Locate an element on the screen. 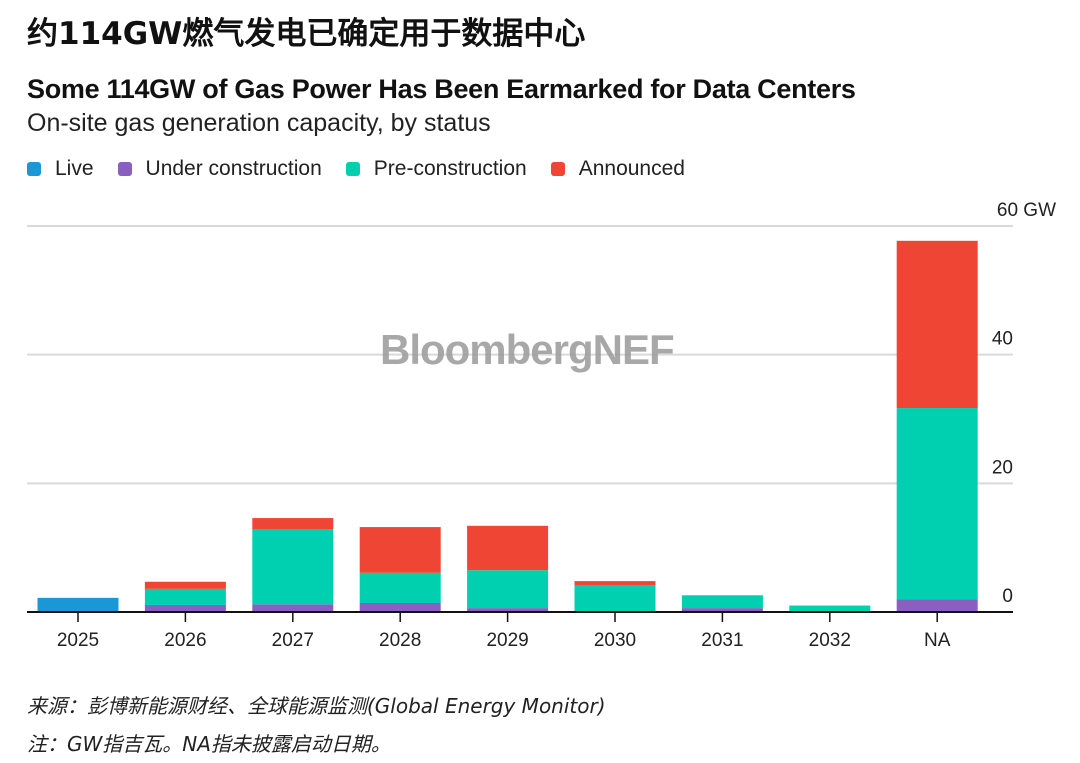  legend-item-under-construction: Under construction is located at coordinates (219, 169).